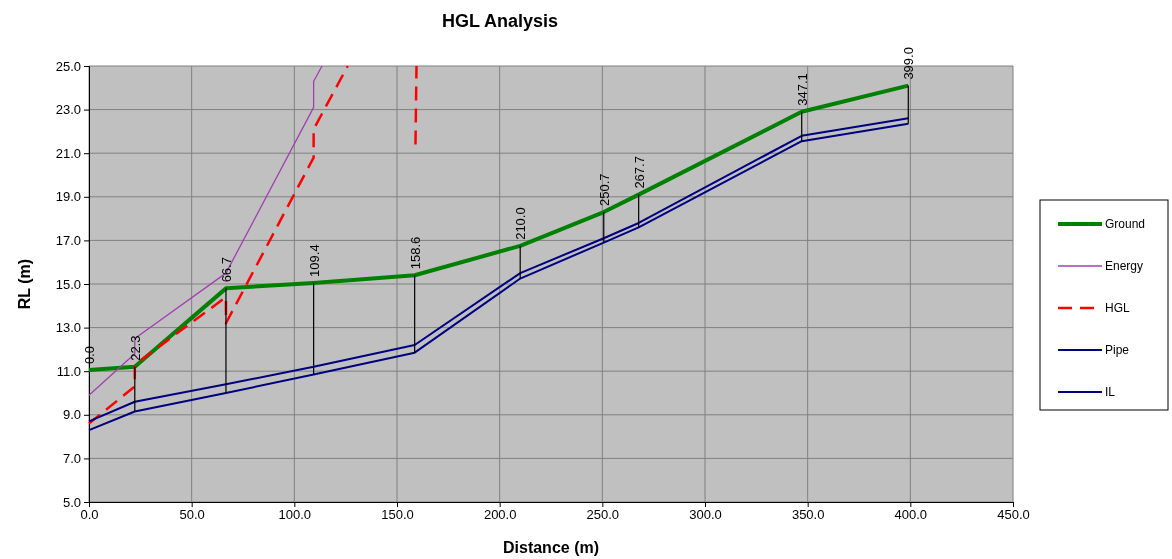  Describe the element at coordinates (415, 253) in the screenshot. I see `annotation: 158.6` at that location.